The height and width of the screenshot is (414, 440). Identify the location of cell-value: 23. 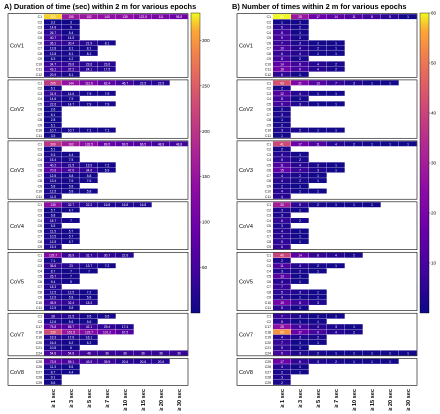
(71, 266).